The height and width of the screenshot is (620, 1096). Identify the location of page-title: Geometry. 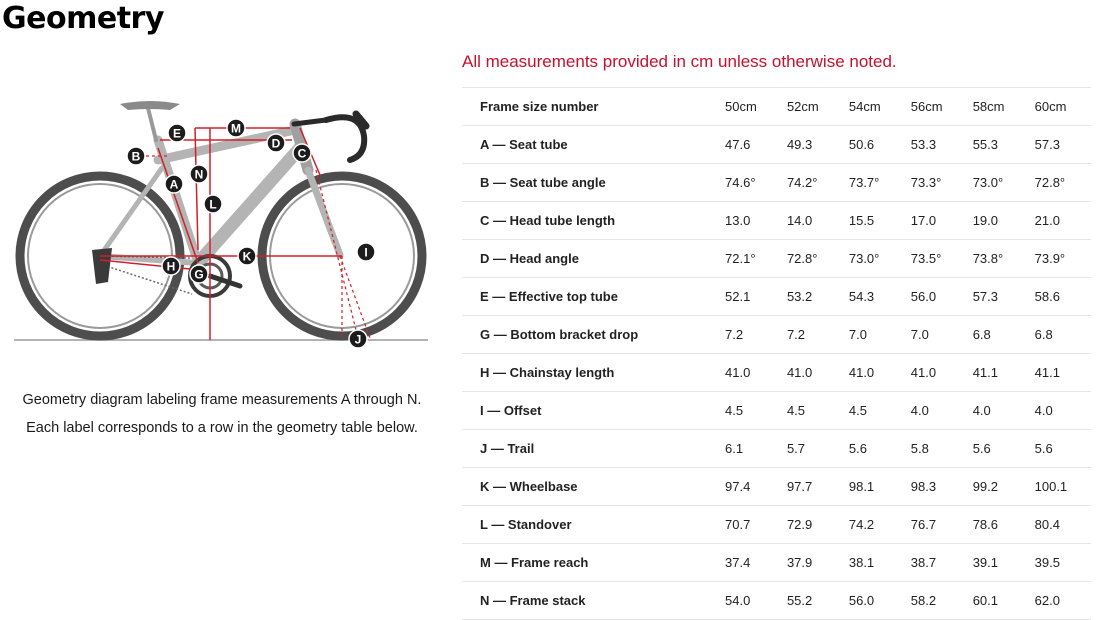
(83, 18).